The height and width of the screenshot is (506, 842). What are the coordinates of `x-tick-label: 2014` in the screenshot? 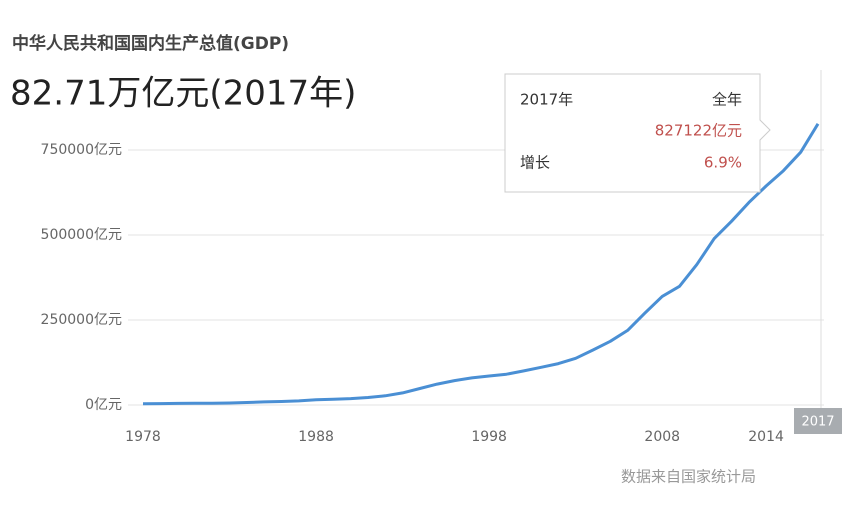 It's located at (766, 437).